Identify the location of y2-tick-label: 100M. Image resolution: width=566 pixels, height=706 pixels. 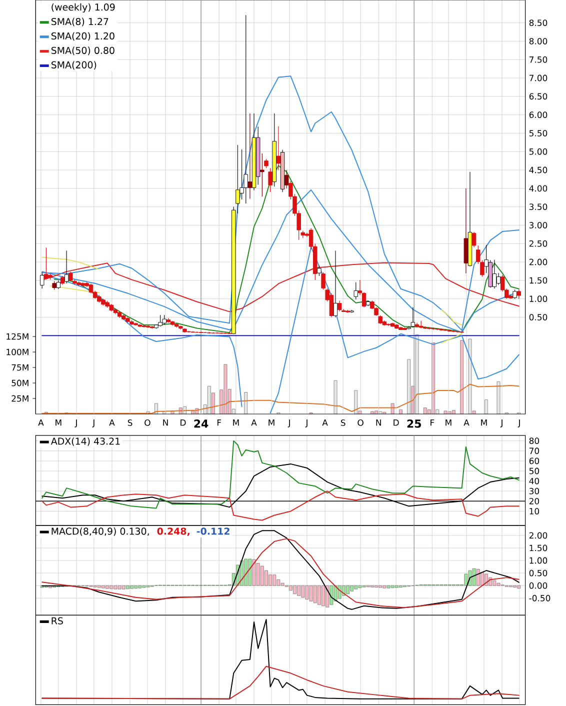
(17, 352).